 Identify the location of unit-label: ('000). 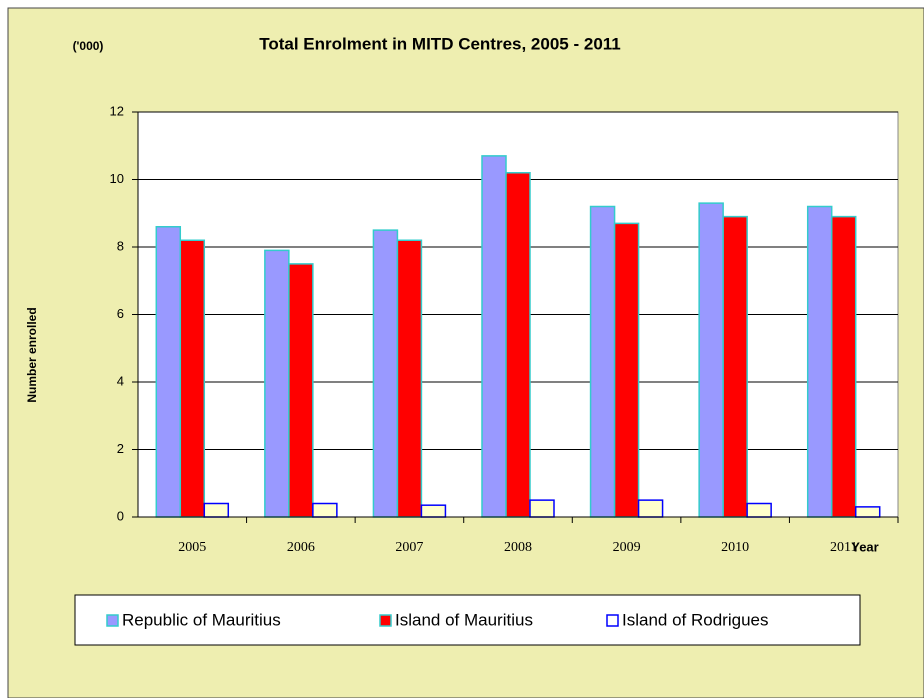
(88, 46).